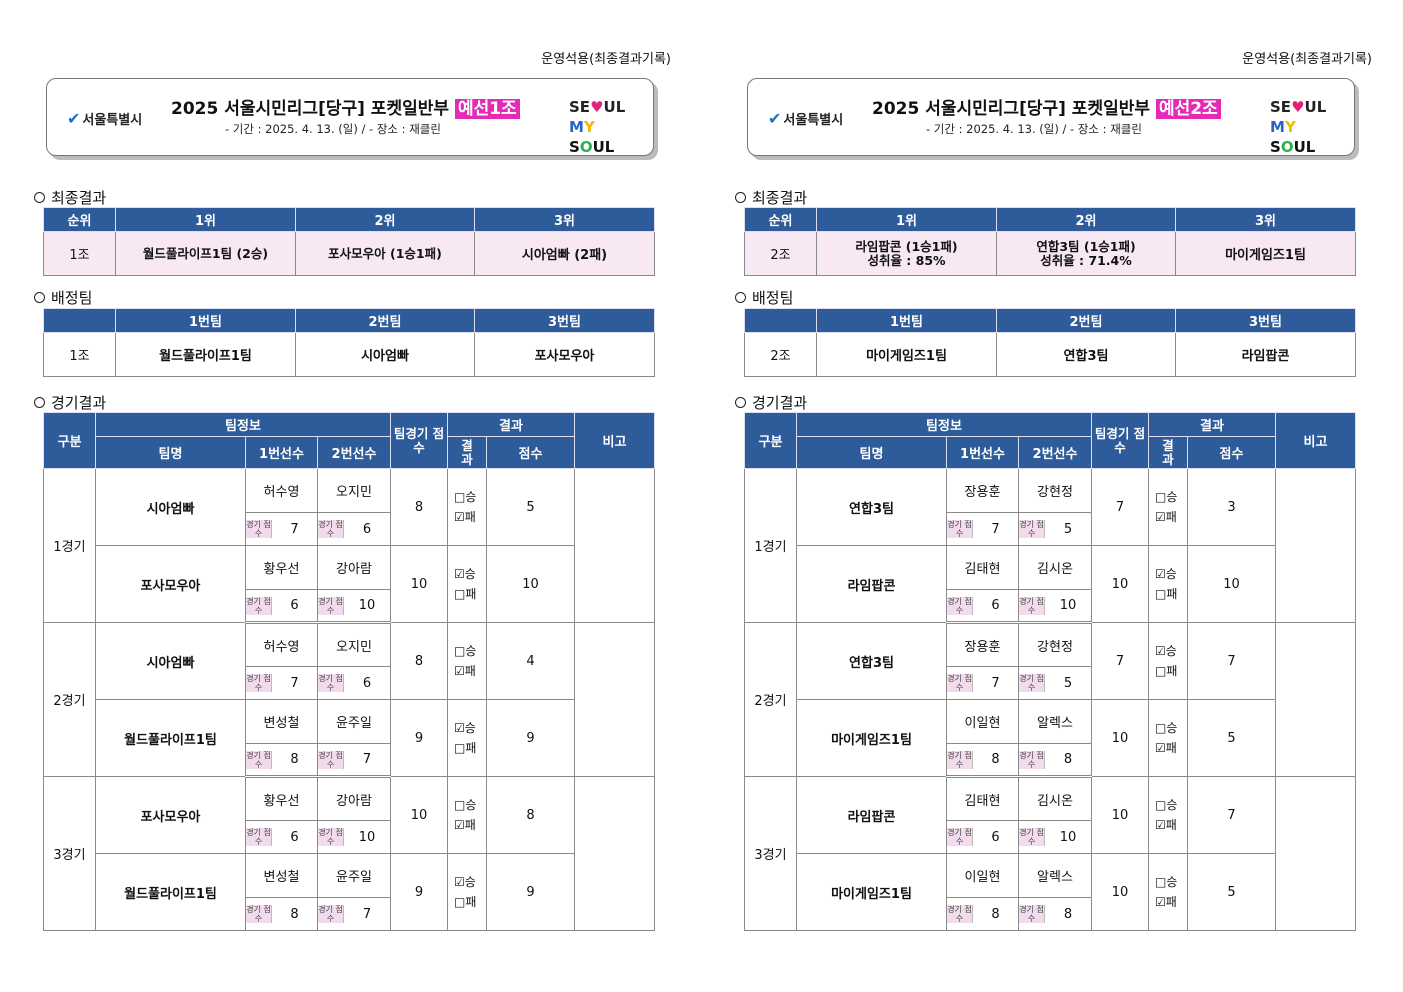 The width and height of the screenshot is (1403, 992). I want to click on player2-name: 강아람, so click(354, 801).